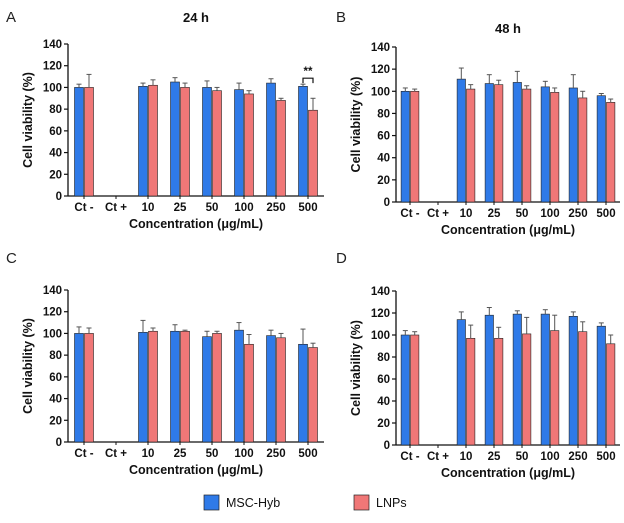 The image size is (624, 523). Describe the element at coordinates (243, 208) in the screenshot. I see `x-tick-label: 100` at that location.